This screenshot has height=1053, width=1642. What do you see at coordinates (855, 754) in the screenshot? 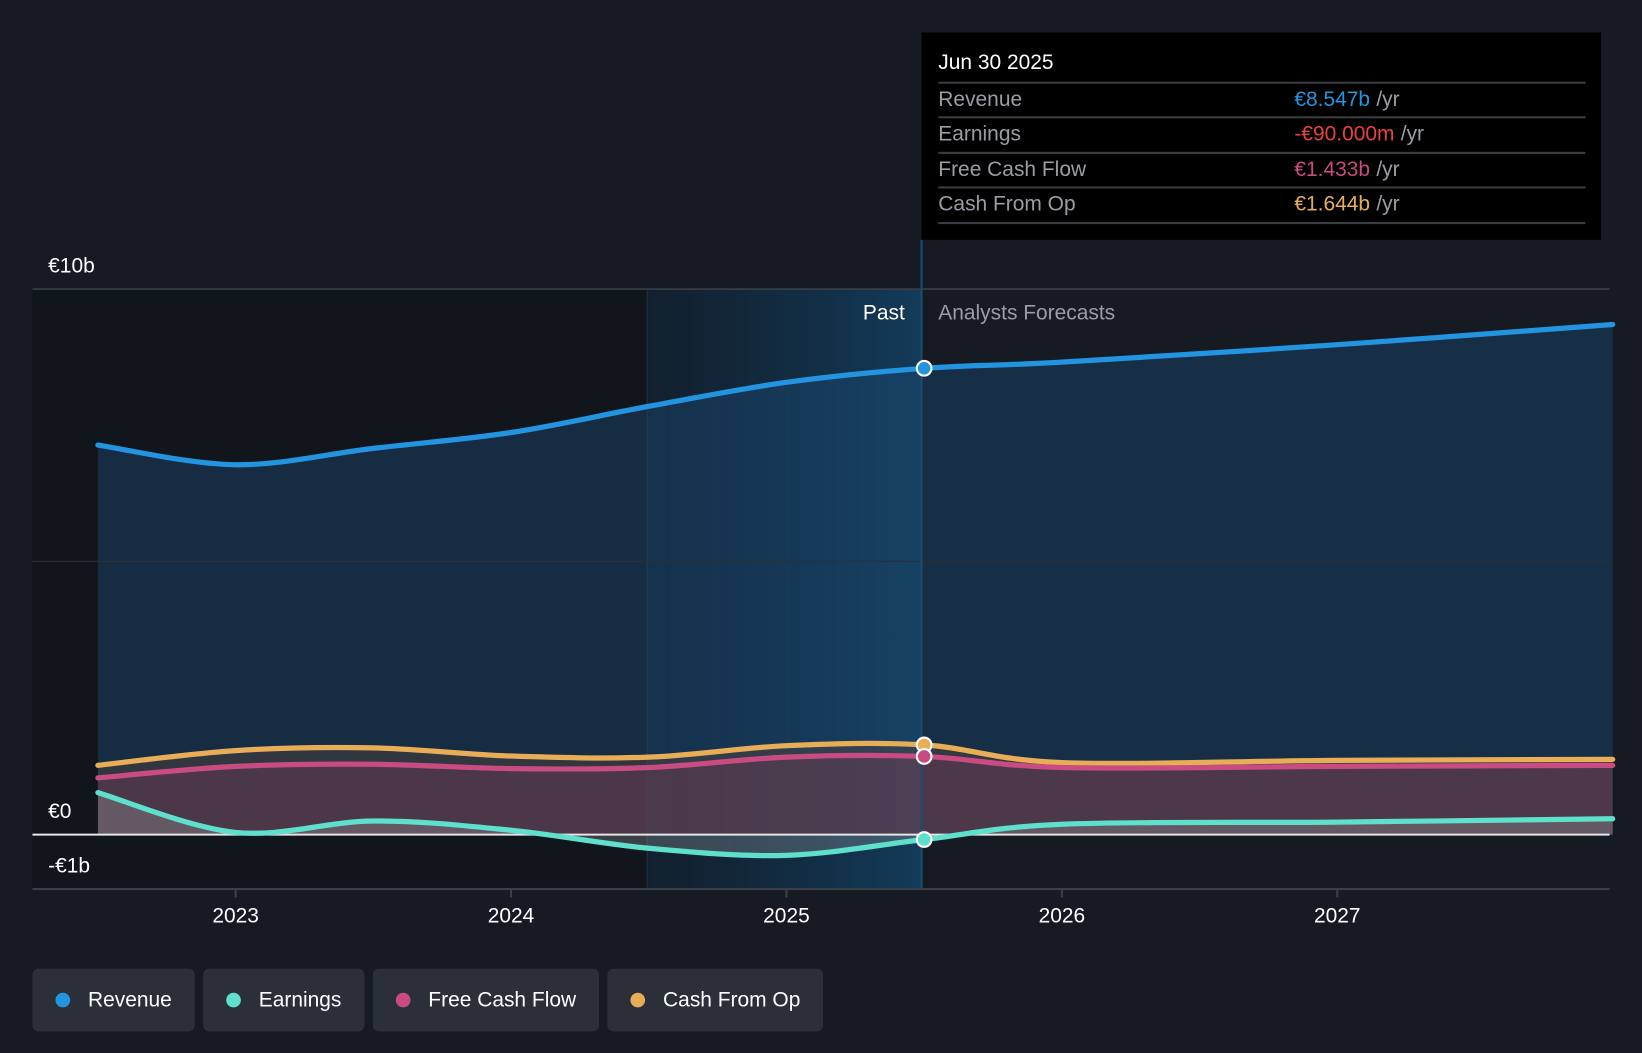
I see `cash-from-op-line` at bounding box center [855, 754].